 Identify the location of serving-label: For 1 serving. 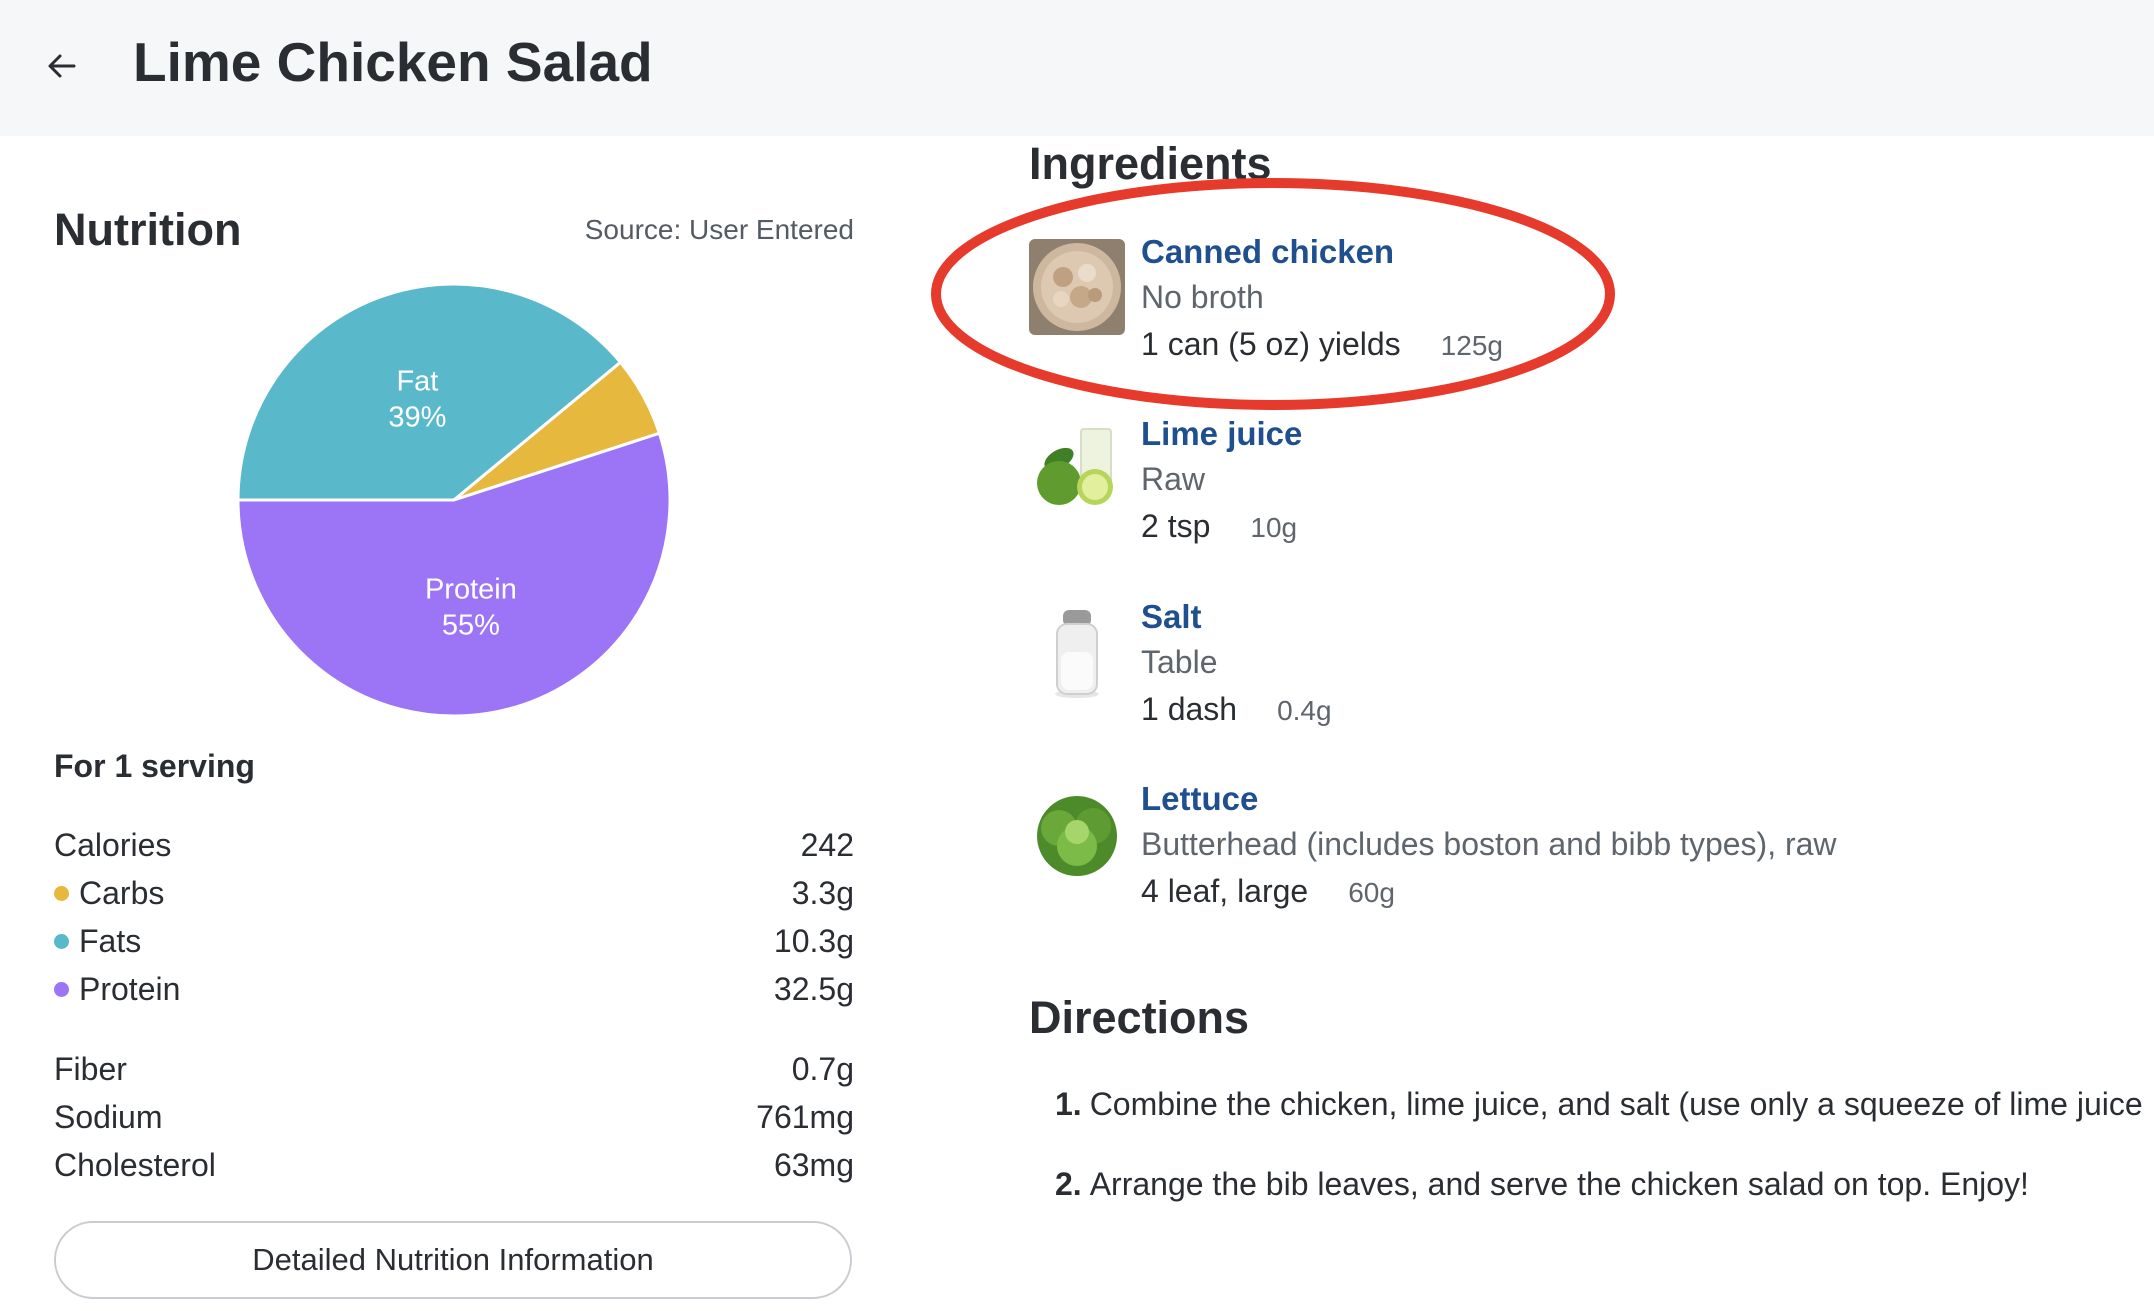
(154, 766).